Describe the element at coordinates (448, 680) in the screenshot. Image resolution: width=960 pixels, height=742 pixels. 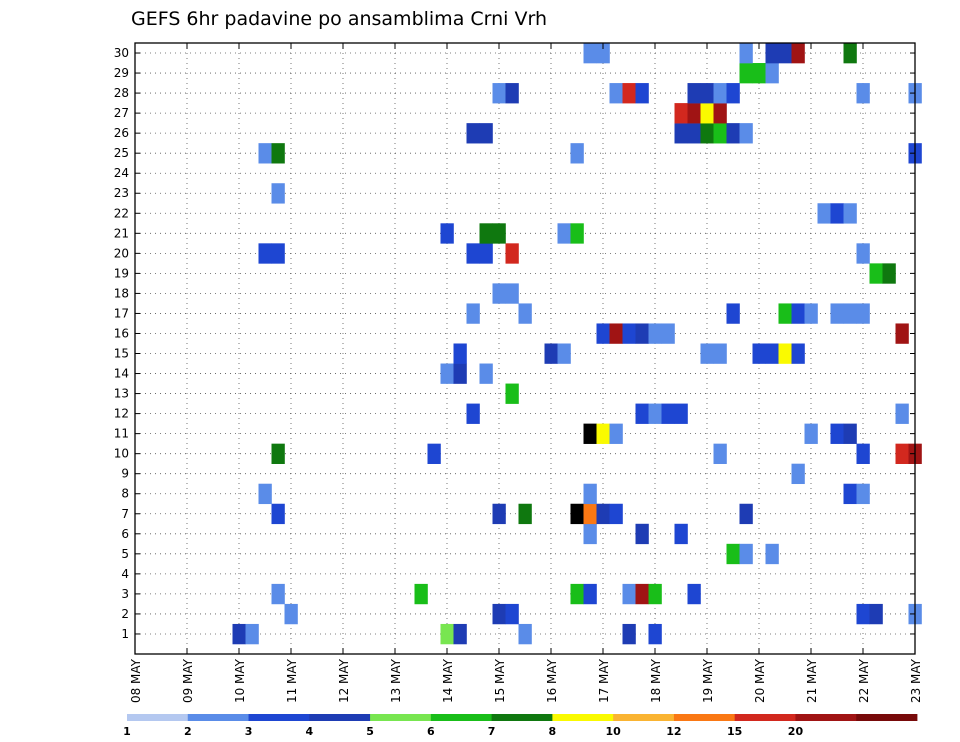
I see `x-tick-label: 14 MAY` at that location.